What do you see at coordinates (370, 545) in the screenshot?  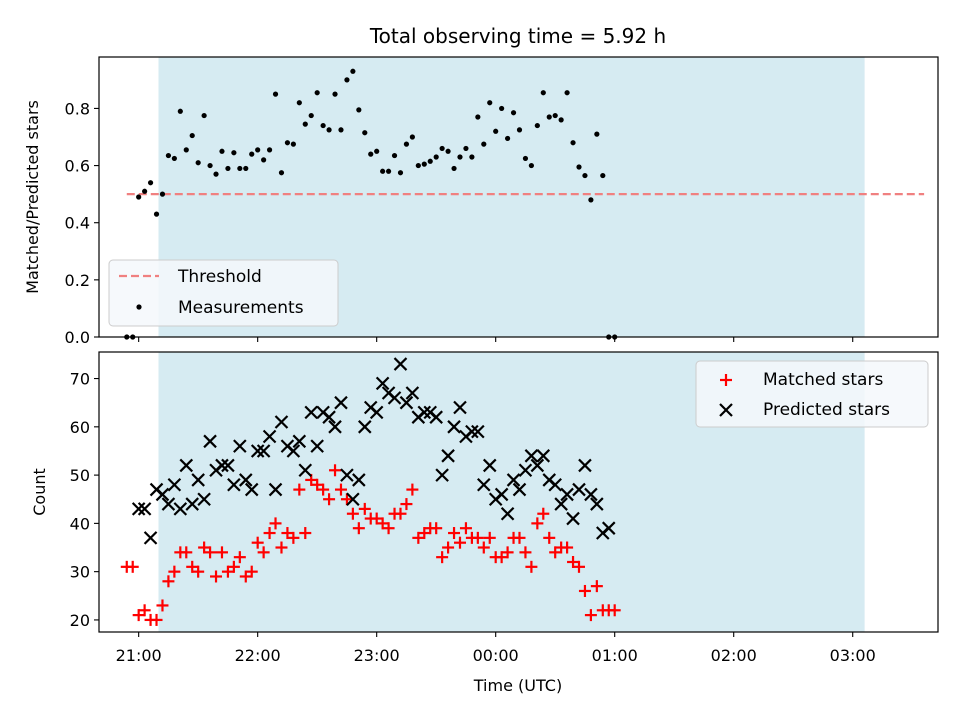 I see `matched-stars-series` at bounding box center [370, 545].